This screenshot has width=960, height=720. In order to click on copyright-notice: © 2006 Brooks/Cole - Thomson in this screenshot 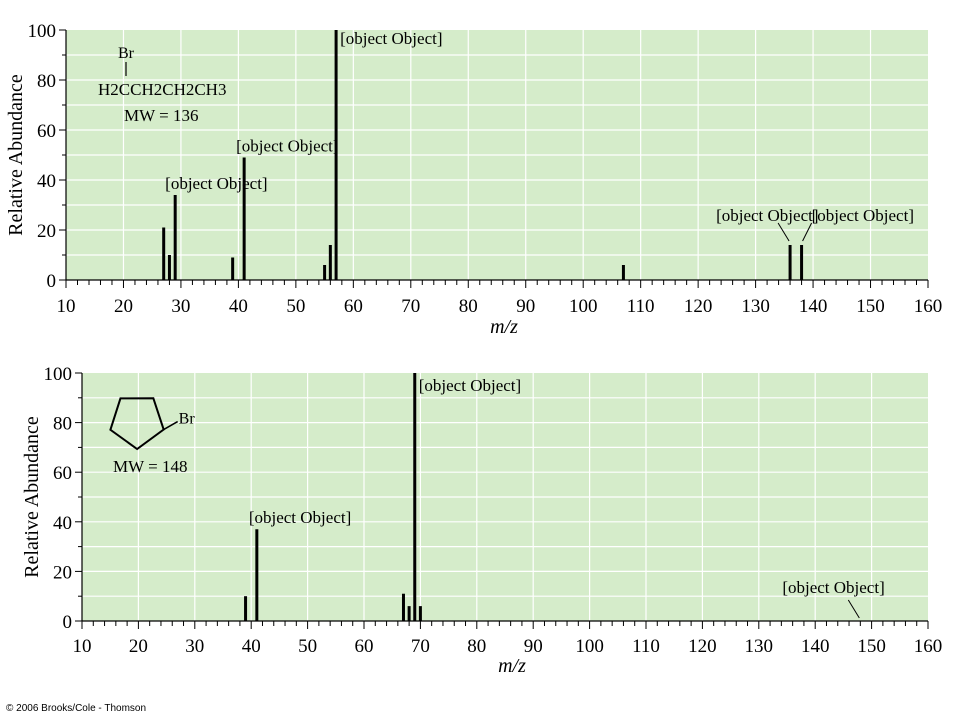, I will do `click(76, 708)`.